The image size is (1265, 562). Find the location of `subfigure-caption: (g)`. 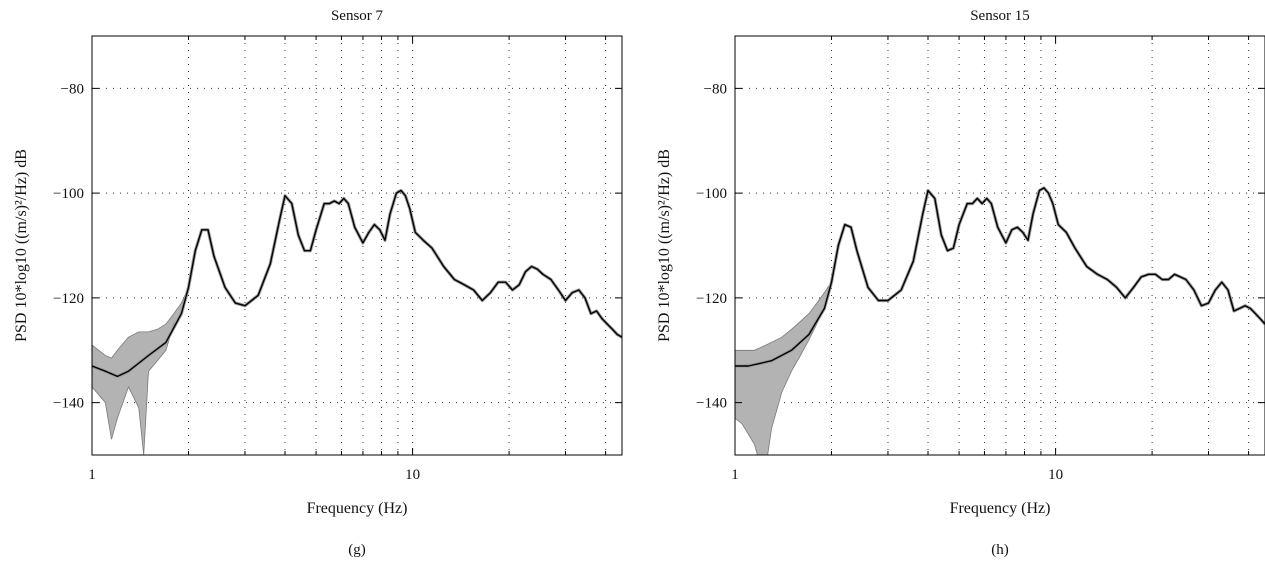

subfigure-caption: (g) is located at coordinates (357, 550).